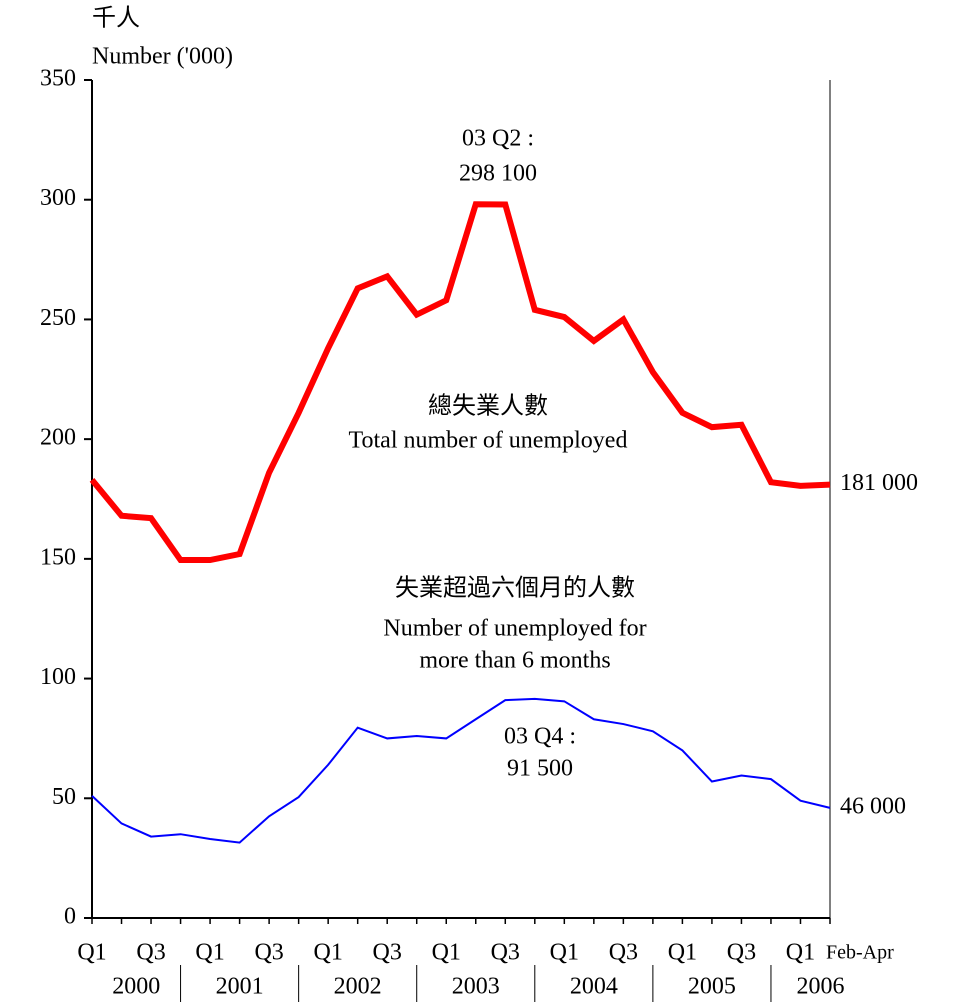 The image size is (956, 1007). What do you see at coordinates (514, 661) in the screenshot?
I see `series-name: more than 6 months` at bounding box center [514, 661].